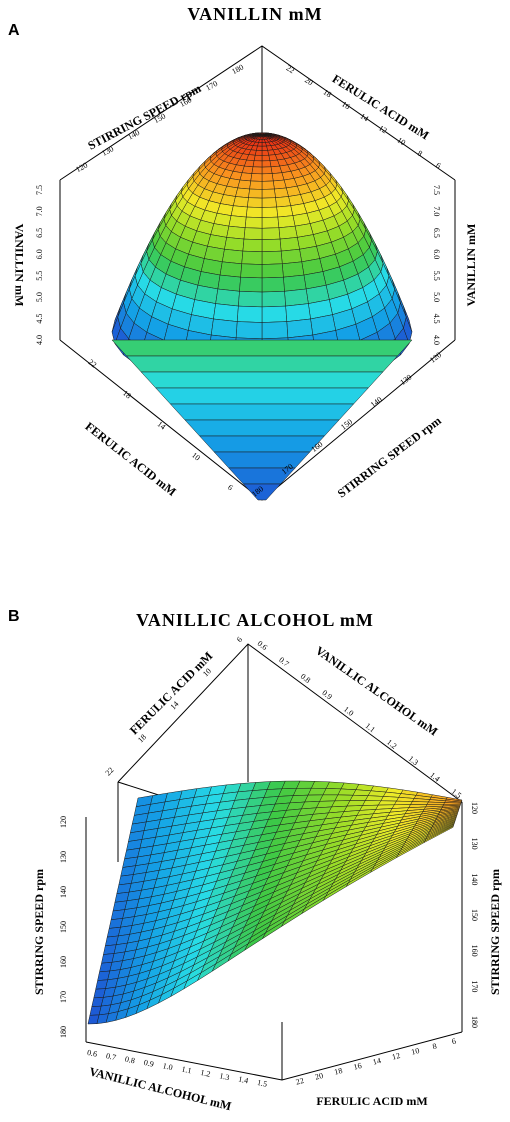 The image size is (510, 1122). What do you see at coordinates (435, 357) in the screenshot?
I see `bottom-right-tick-6: 120` at bounding box center [435, 357].